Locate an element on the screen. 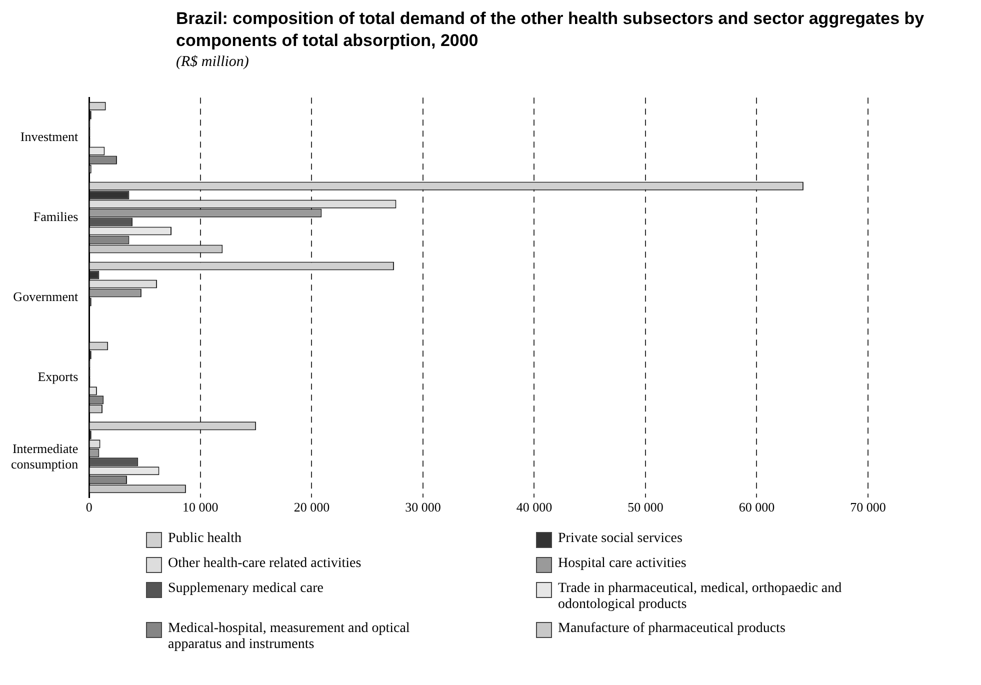 The width and height of the screenshot is (981, 685). y-tick-label: Exports is located at coordinates (58, 376).